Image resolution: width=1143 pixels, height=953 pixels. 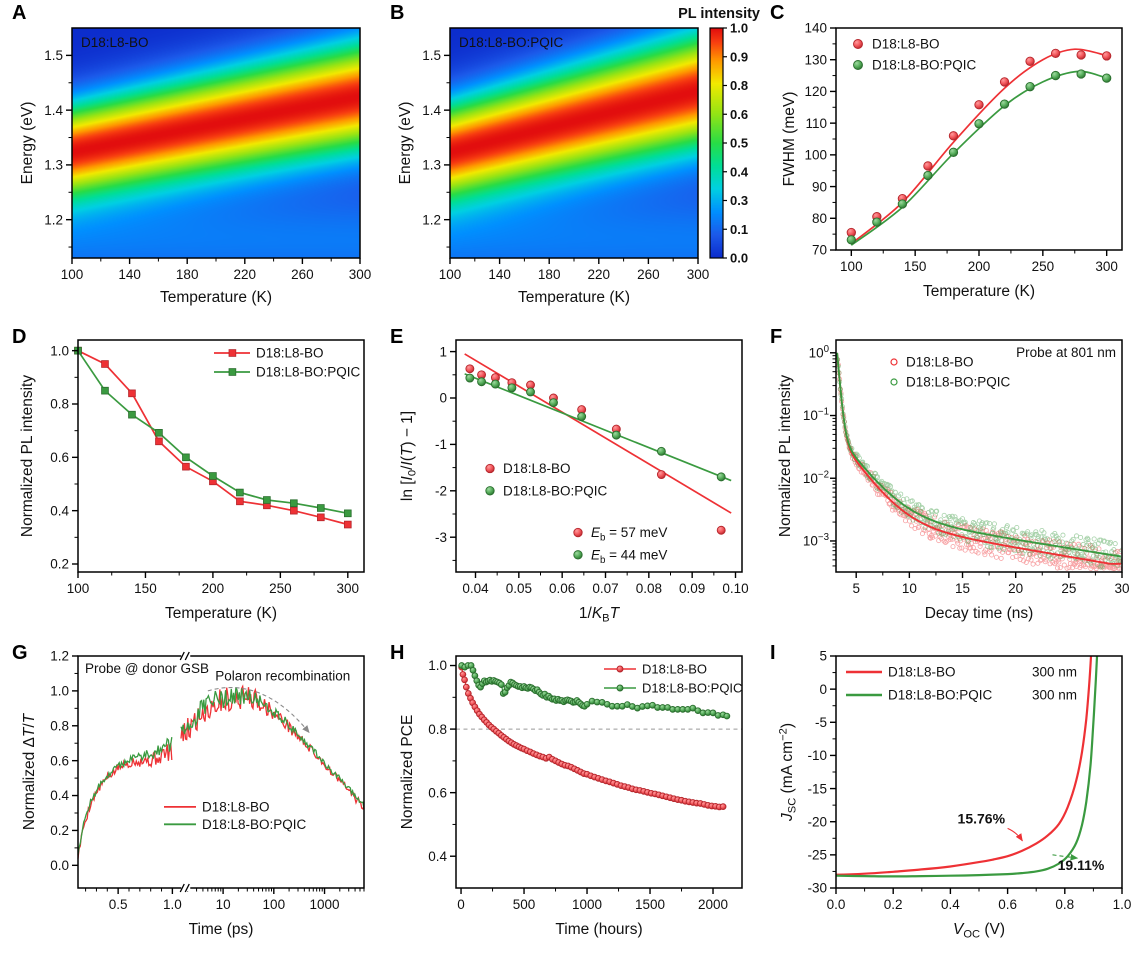 I want to click on note-G: Probe @ donor GSB, so click(x=147, y=668).